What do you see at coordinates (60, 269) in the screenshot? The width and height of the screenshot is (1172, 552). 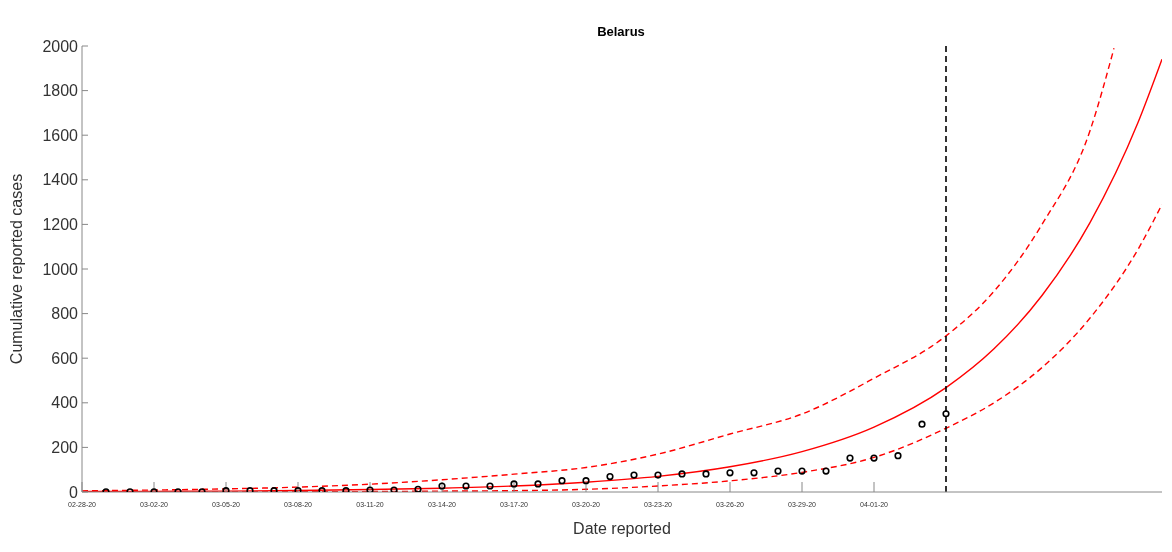 I see `y-tick-label: 1000` at bounding box center [60, 269].